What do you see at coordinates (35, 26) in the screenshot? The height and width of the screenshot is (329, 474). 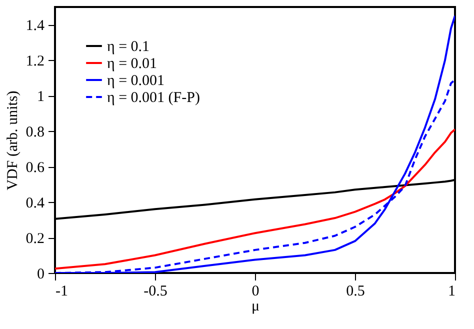 I see `y-tick-label: 1.4` at bounding box center [35, 26].